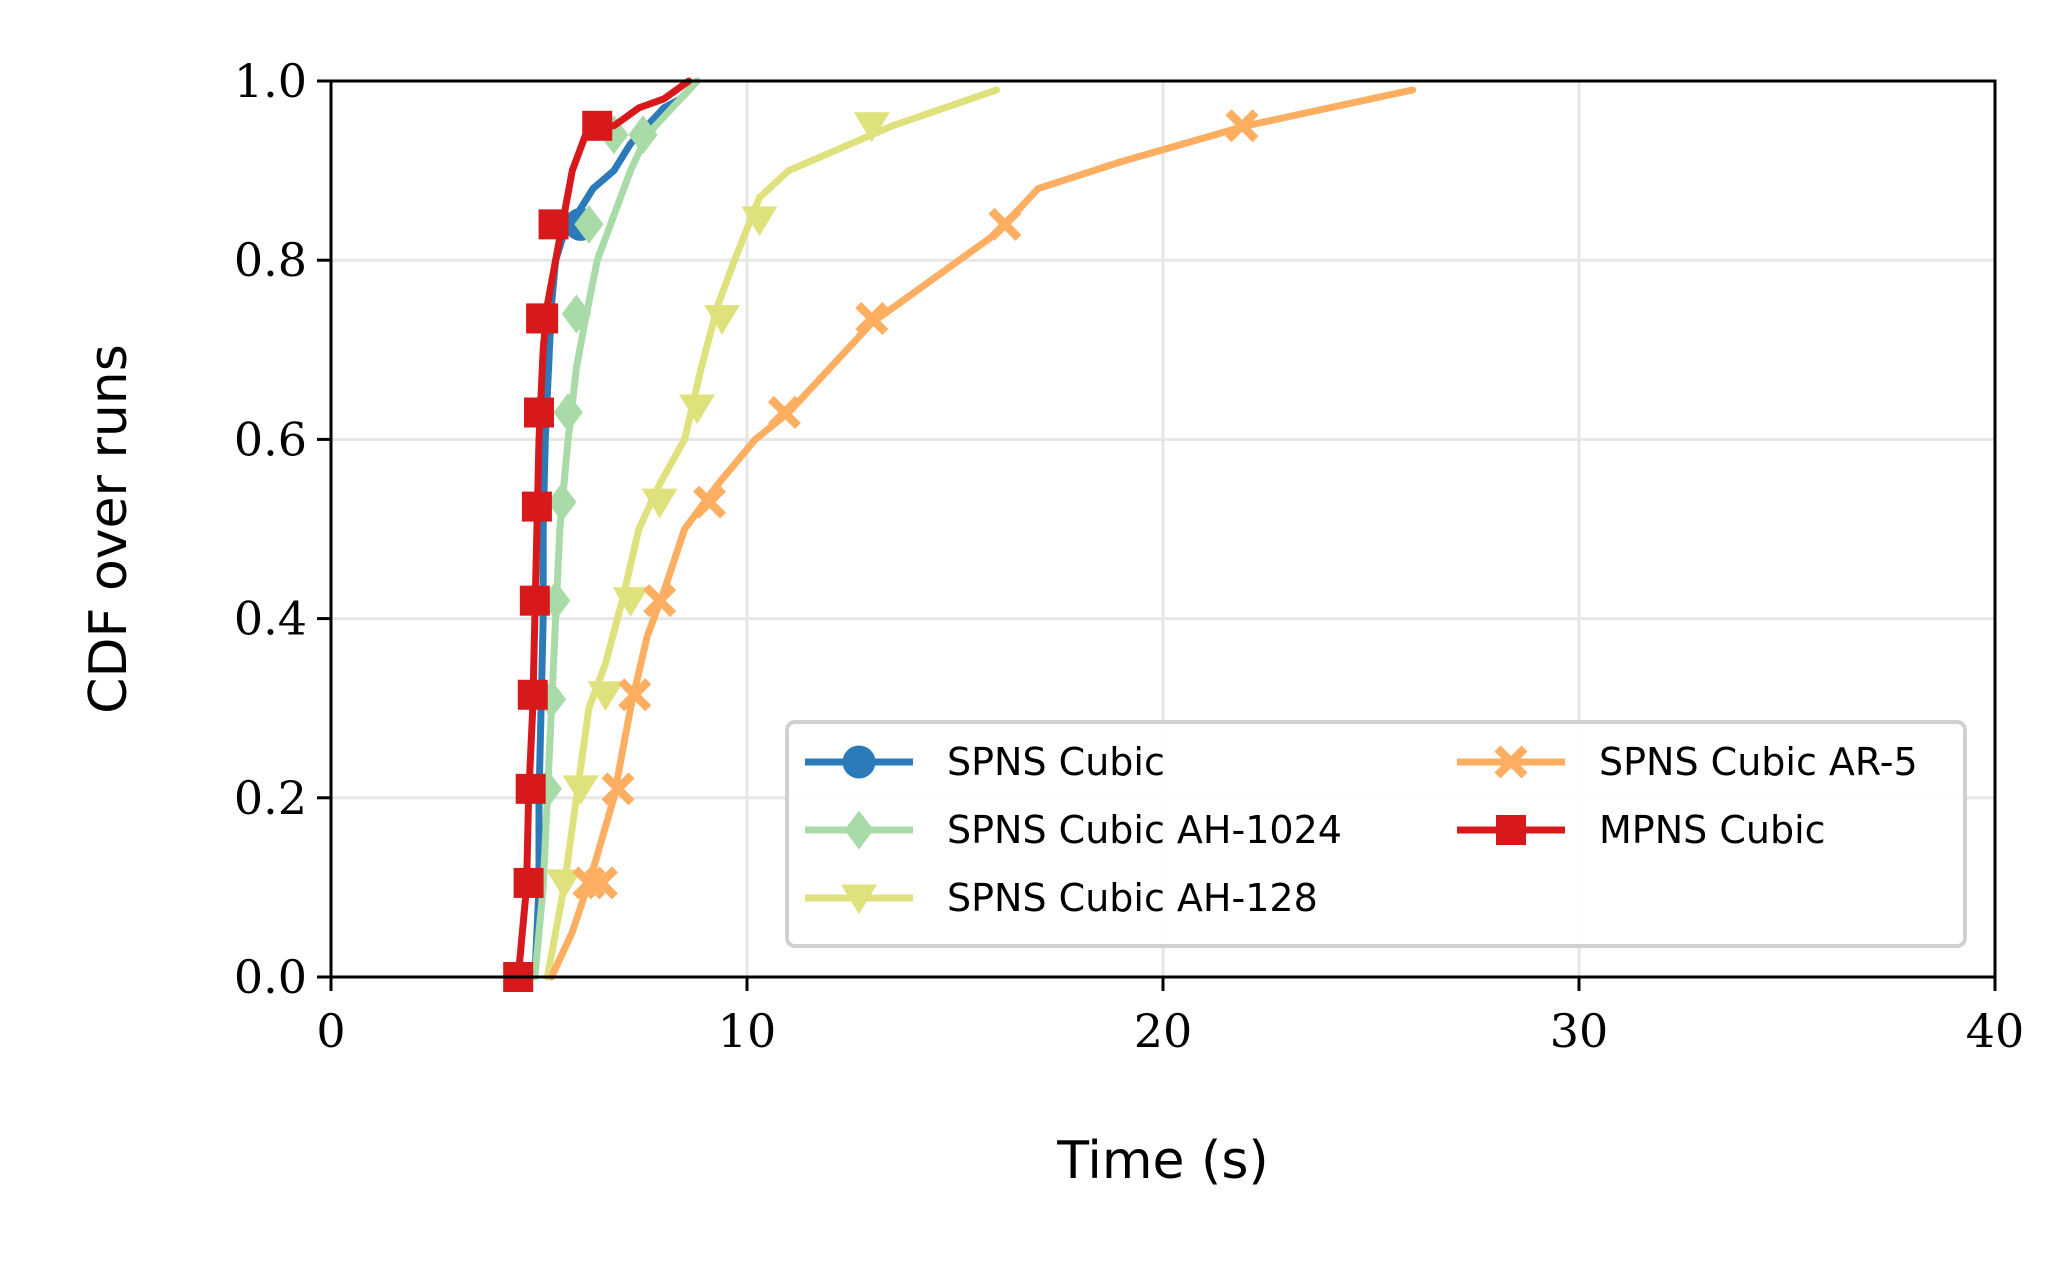  I want to click on x-tick-label: 10, so click(747, 1031).